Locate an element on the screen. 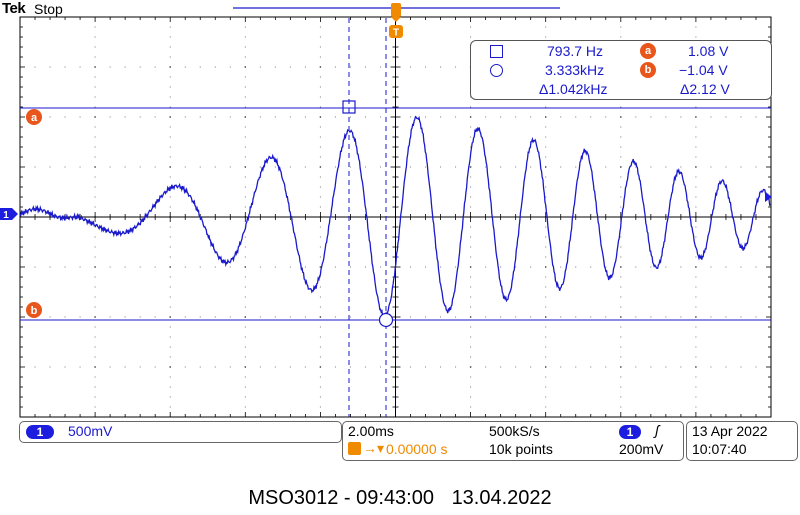 Image resolution: width=800 pixels, height=515 pixels. record-length: 10k points is located at coordinates (521, 449).